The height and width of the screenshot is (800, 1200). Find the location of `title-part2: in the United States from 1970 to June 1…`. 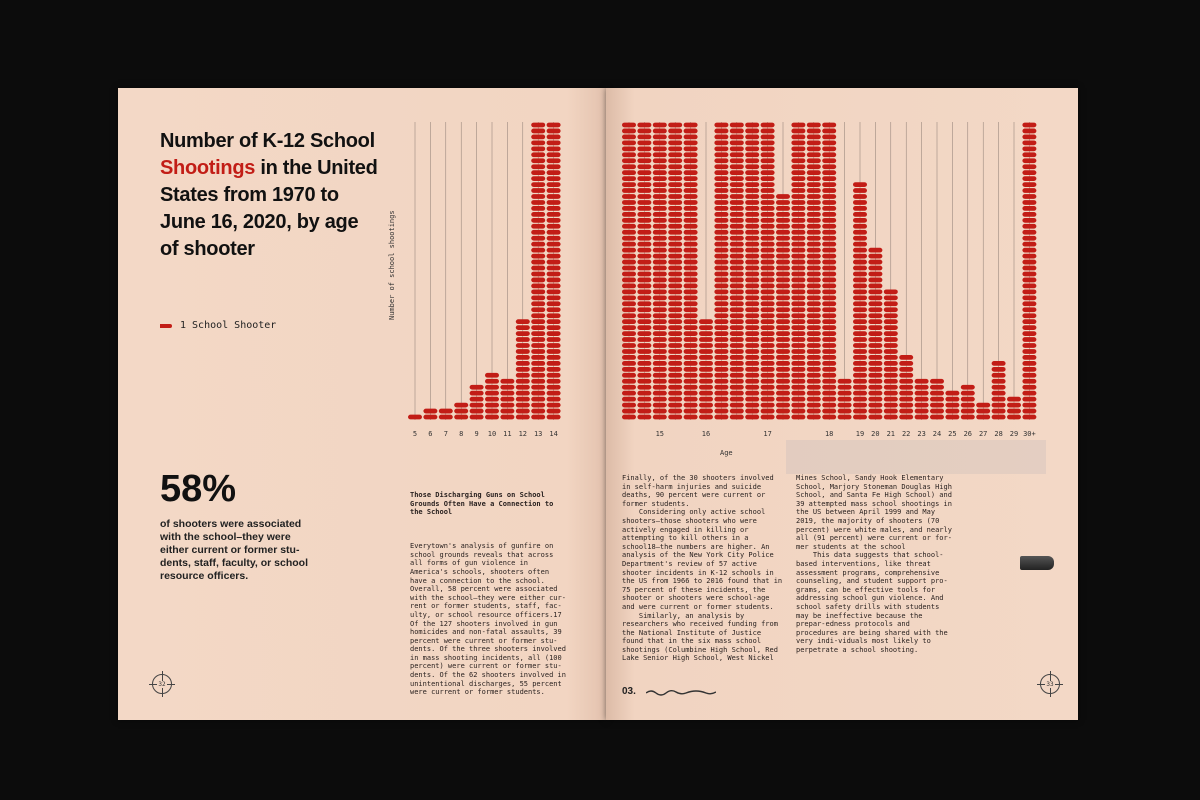

title-part2: in the United States from 1970 to June 1… is located at coordinates (269, 208).